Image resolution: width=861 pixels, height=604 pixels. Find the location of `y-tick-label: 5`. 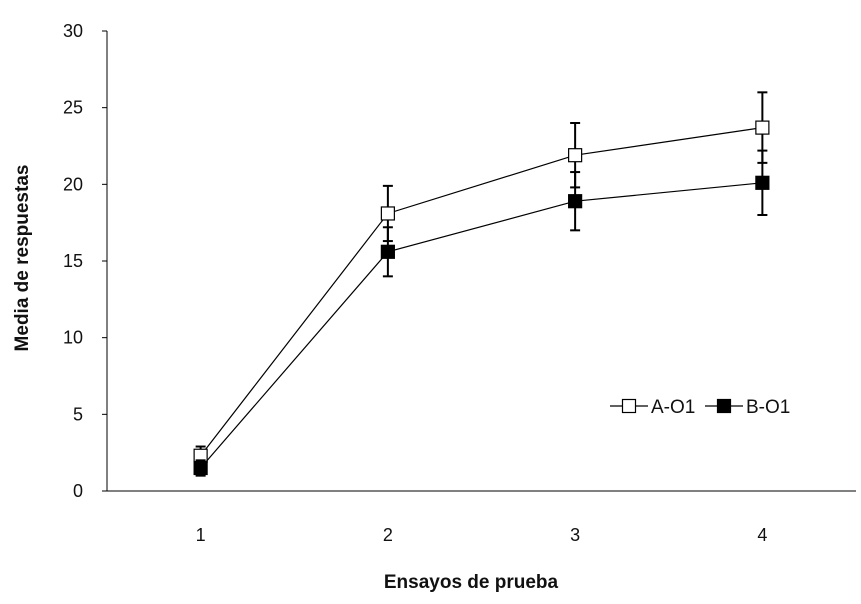

y-tick-label: 5 is located at coordinates (78, 414).